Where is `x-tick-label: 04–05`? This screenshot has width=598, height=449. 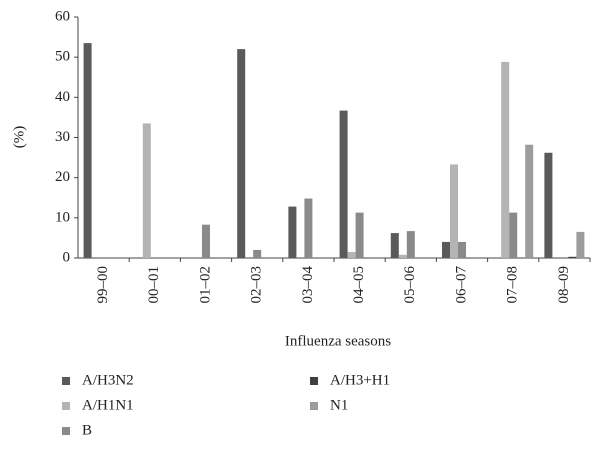 x-tick-label: 04–05 is located at coordinates (359, 285).